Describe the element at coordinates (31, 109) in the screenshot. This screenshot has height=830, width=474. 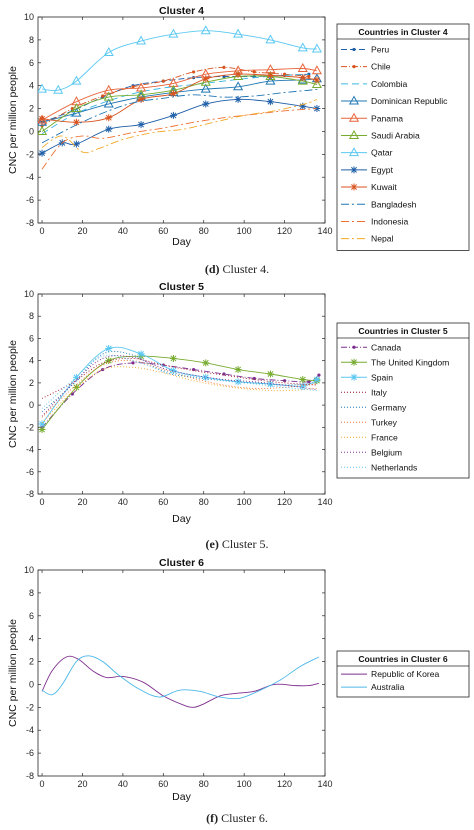
I see `y-tick-label: 2` at that location.